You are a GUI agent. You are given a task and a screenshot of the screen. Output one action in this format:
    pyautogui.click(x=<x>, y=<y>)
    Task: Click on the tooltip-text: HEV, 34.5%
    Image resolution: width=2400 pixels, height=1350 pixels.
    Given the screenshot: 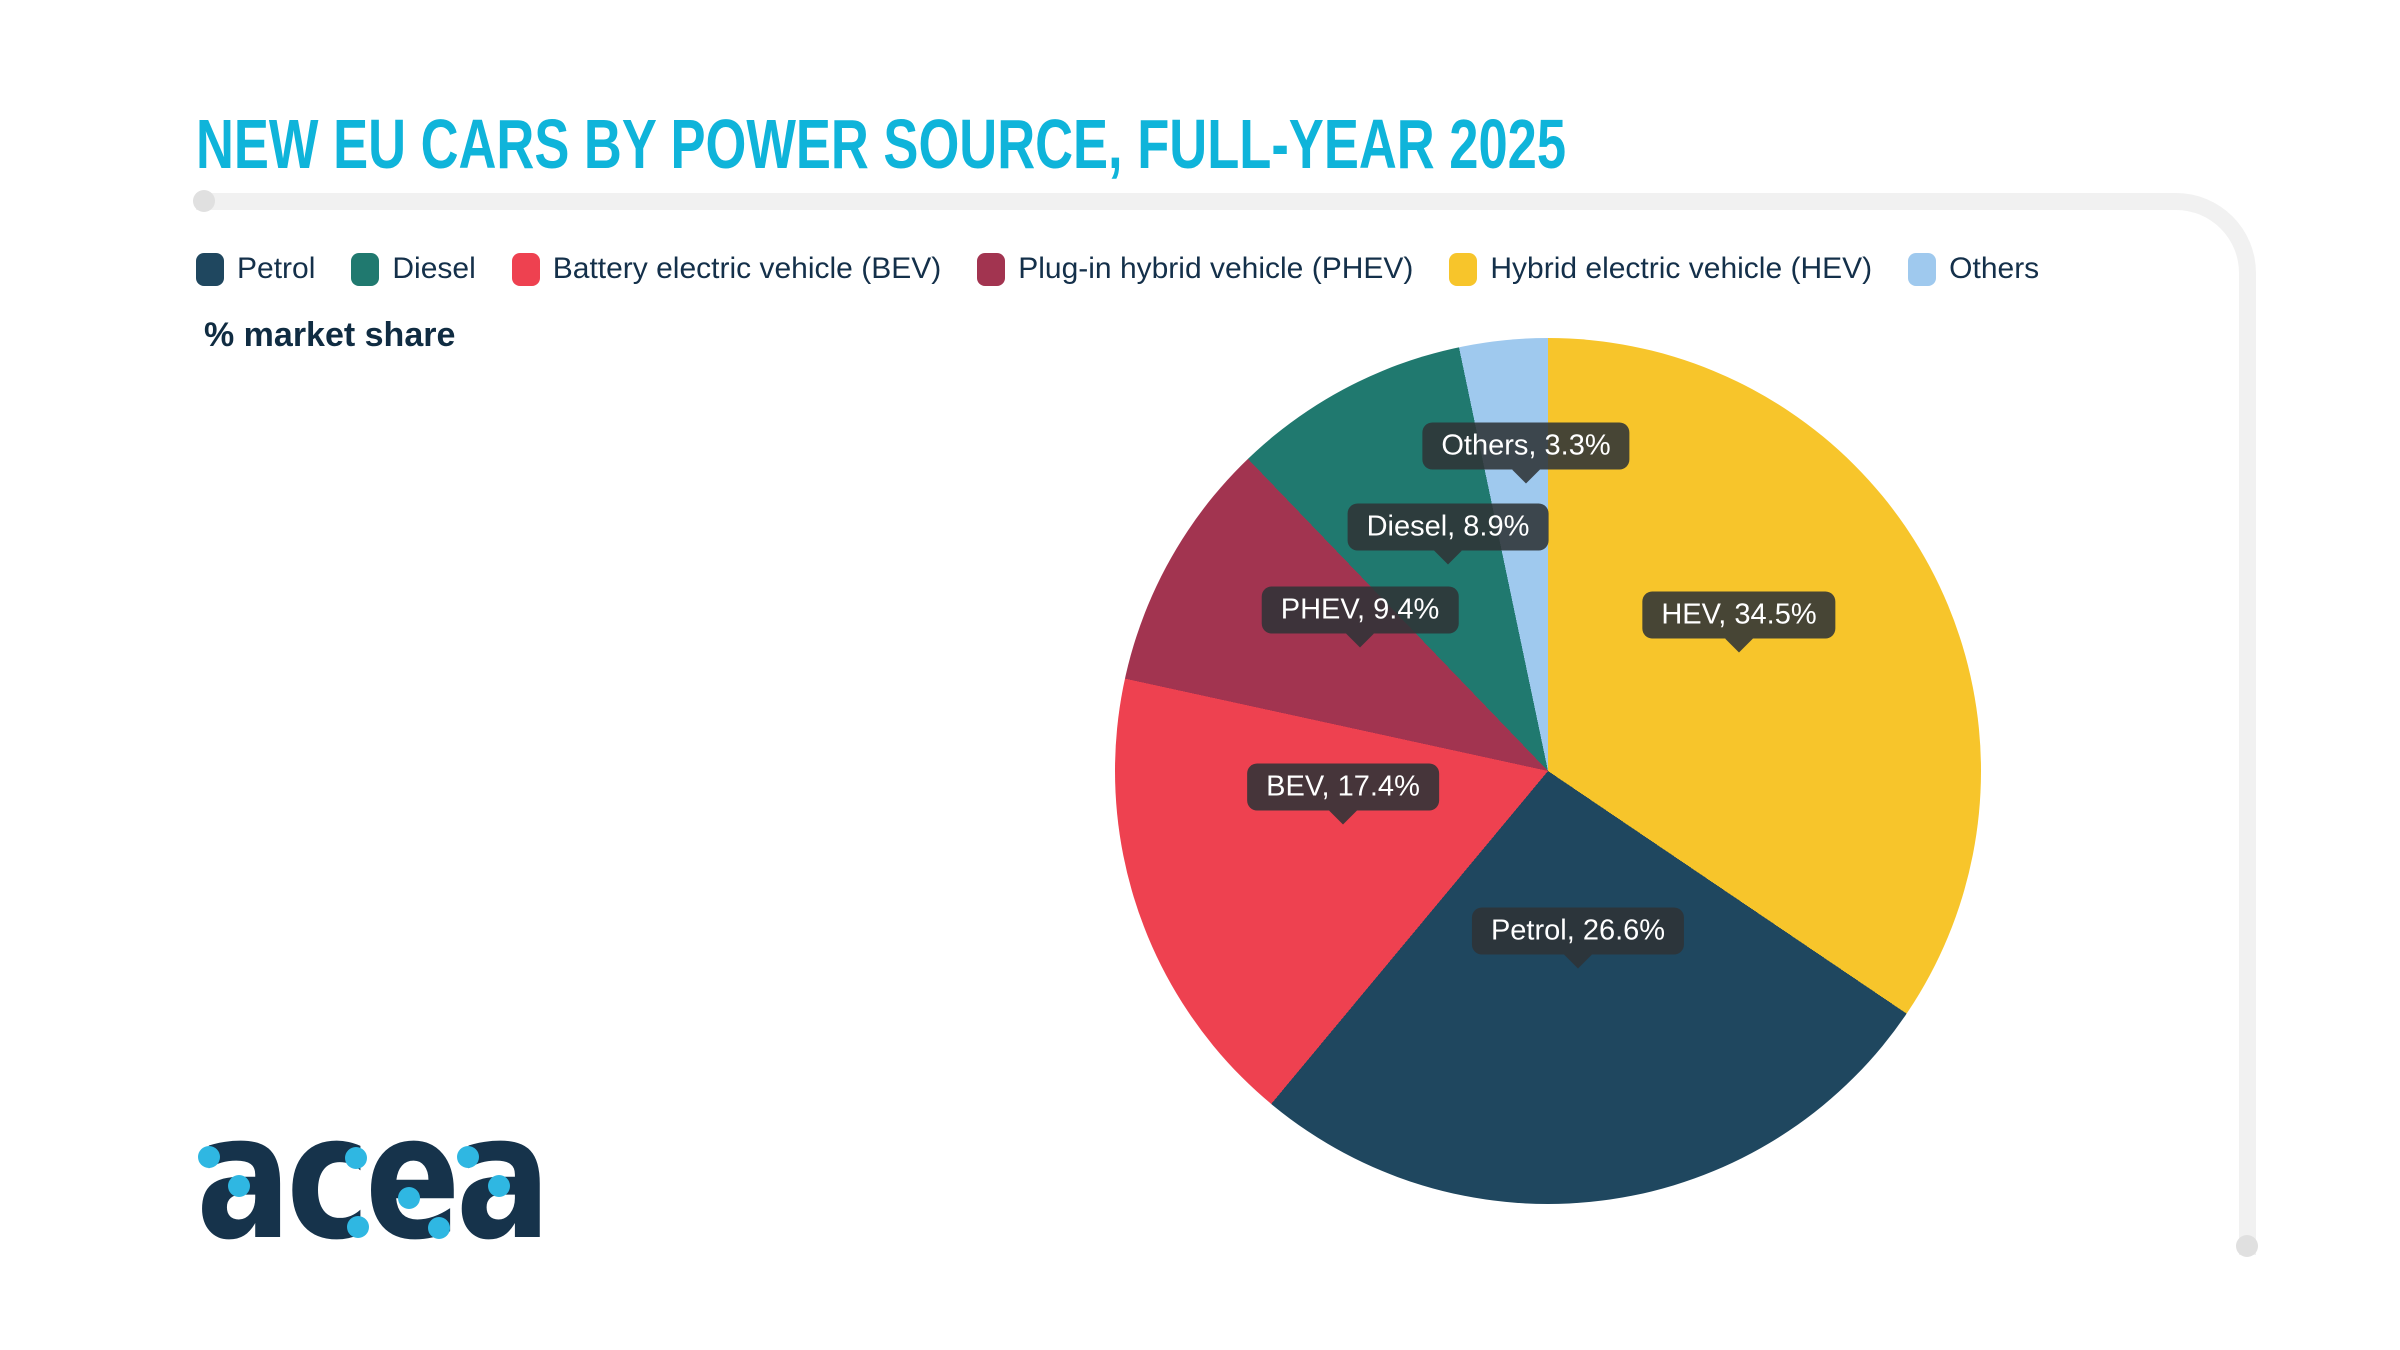 What is the action you would take?
    pyautogui.click(x=1739, y=614)
    